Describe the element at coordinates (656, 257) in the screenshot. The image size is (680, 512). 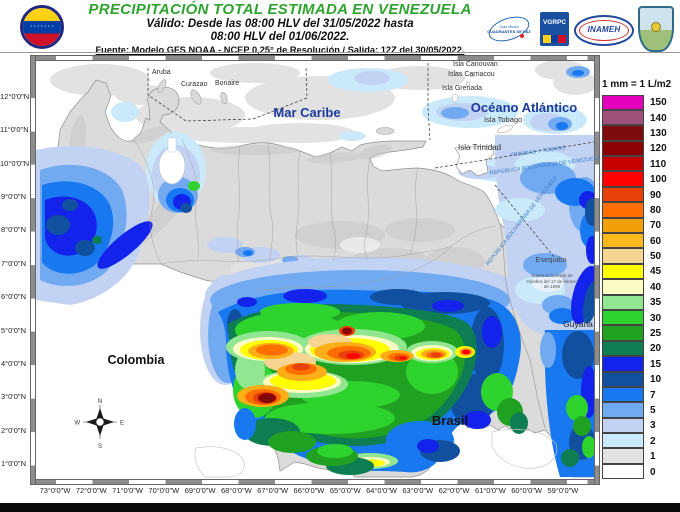
I see `legend-value: 50` at that location.